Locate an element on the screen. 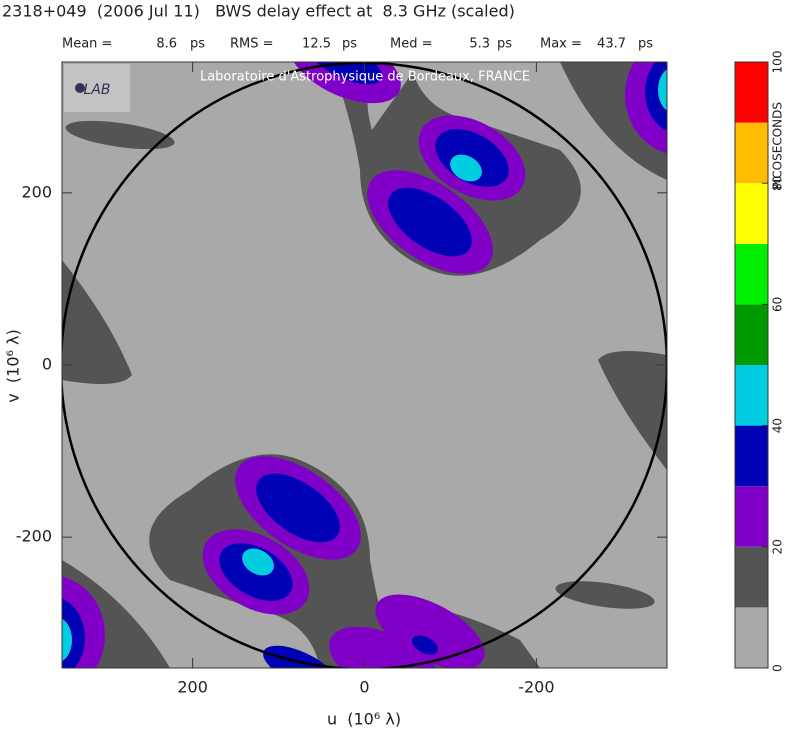 This screenshot has width=792, height=735. y-tick-label: -200 is located at coordinates (34, 536).